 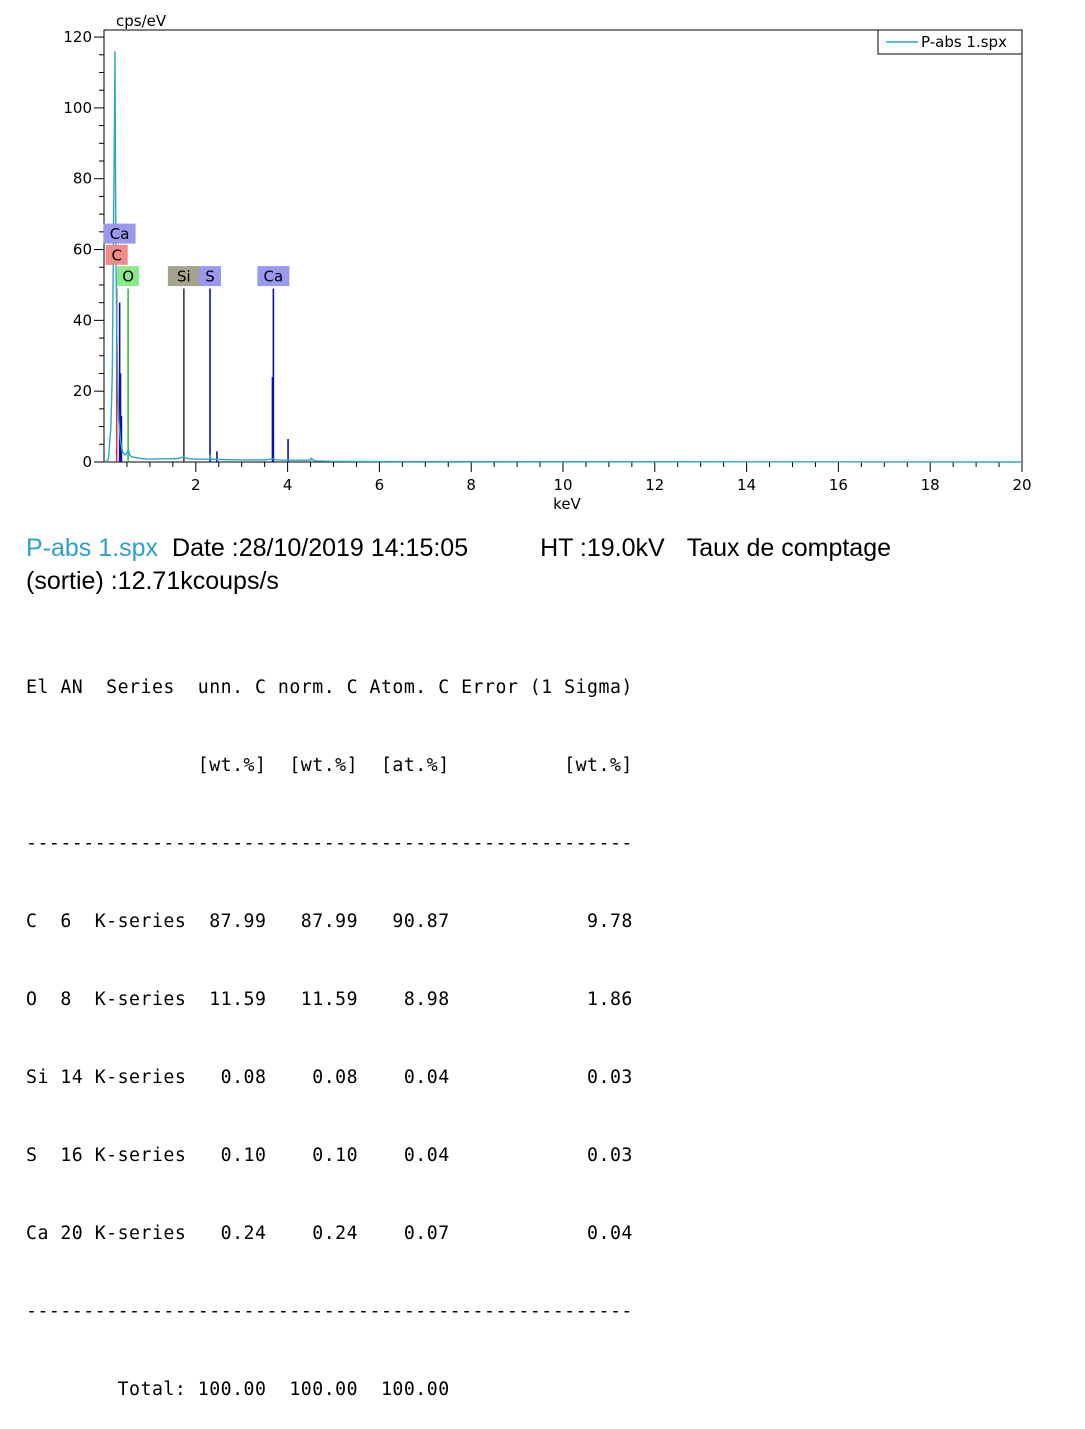 I want to click on x-tick-label: 4, so click(x=288, y=485).